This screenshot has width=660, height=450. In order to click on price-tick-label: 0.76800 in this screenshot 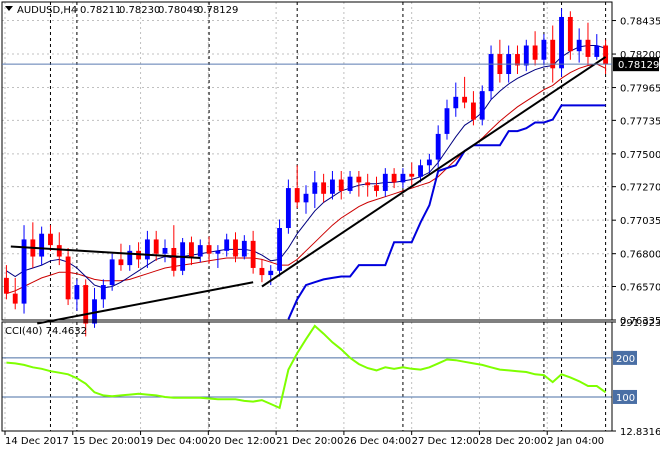, I will do `click(640, 255)`.